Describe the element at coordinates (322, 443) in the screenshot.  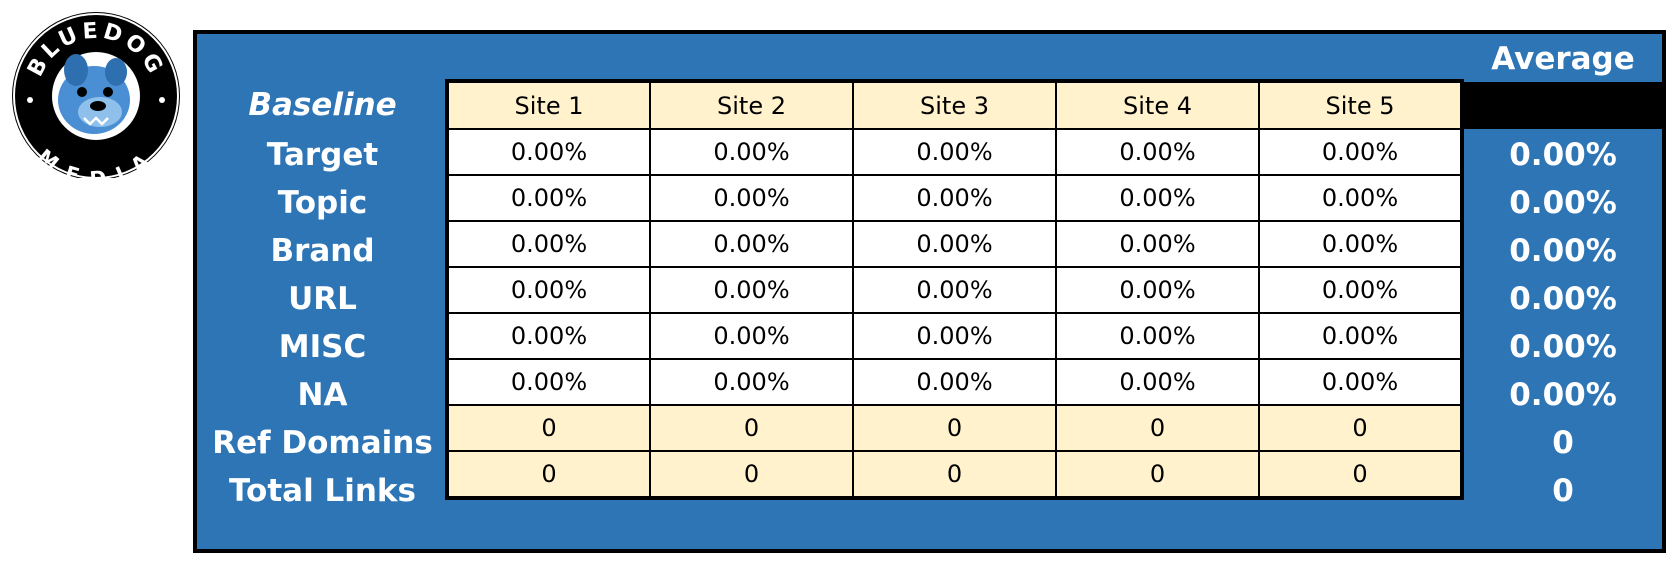
I see `row-label-ref-domains: Ref Domains` at that location.